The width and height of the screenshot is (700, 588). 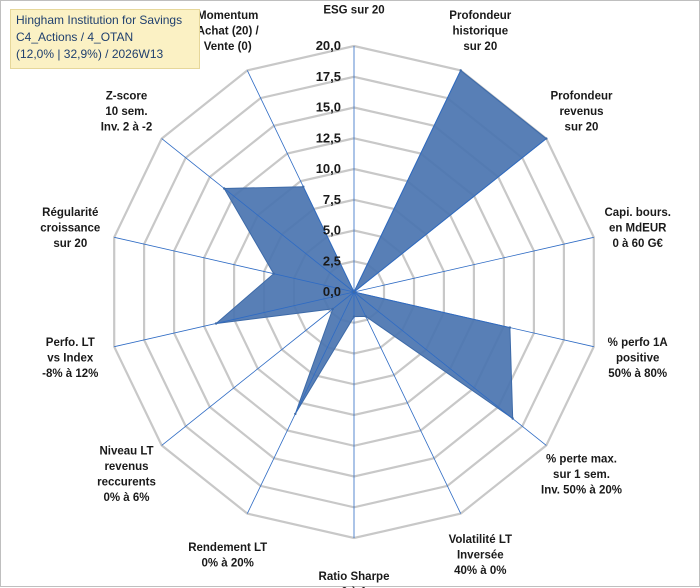 What do you see at coordinates (227, 548) in the screenshot?
I see `axis-label-8: Rendement LT` at bounding box center [227, 548].